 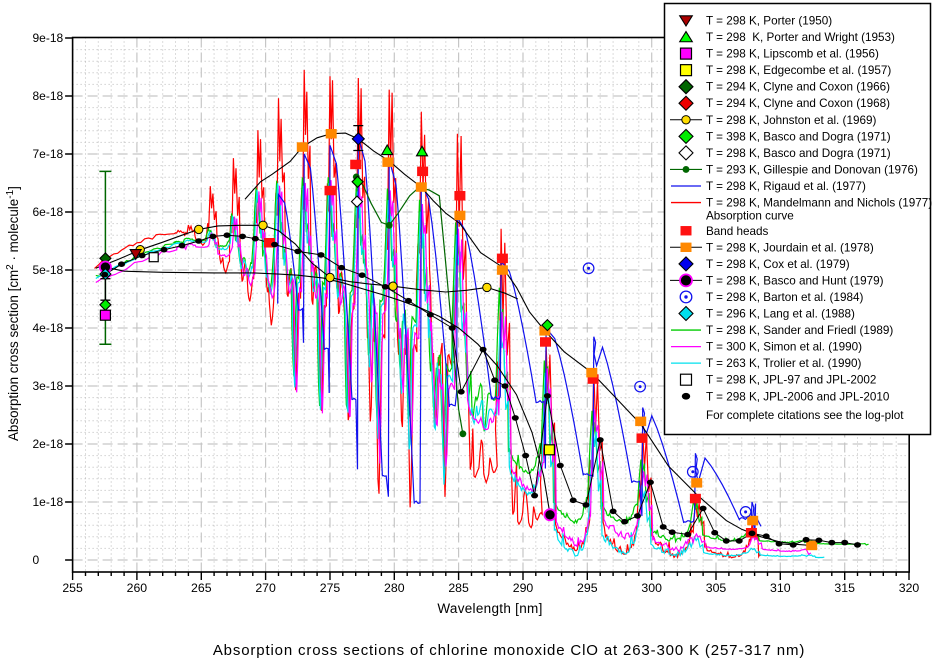 I want to click on svg-text:T = 298 K, Johnston et al. (19: T = 298 K, Johnston et al. (1969), so click(x=791, y=120).